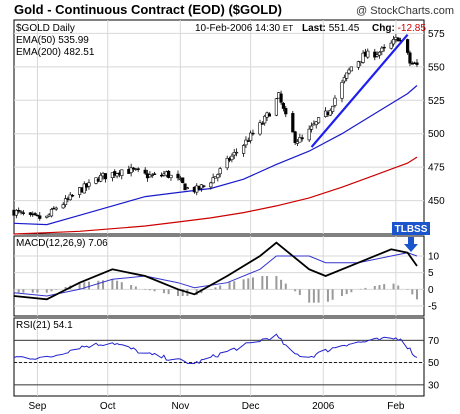 This screenshot has width=460, height=414. Describe the element at coordinates (405, 11) in the screenshot. I see `credit-text: @ StockCharts.com` at that location.